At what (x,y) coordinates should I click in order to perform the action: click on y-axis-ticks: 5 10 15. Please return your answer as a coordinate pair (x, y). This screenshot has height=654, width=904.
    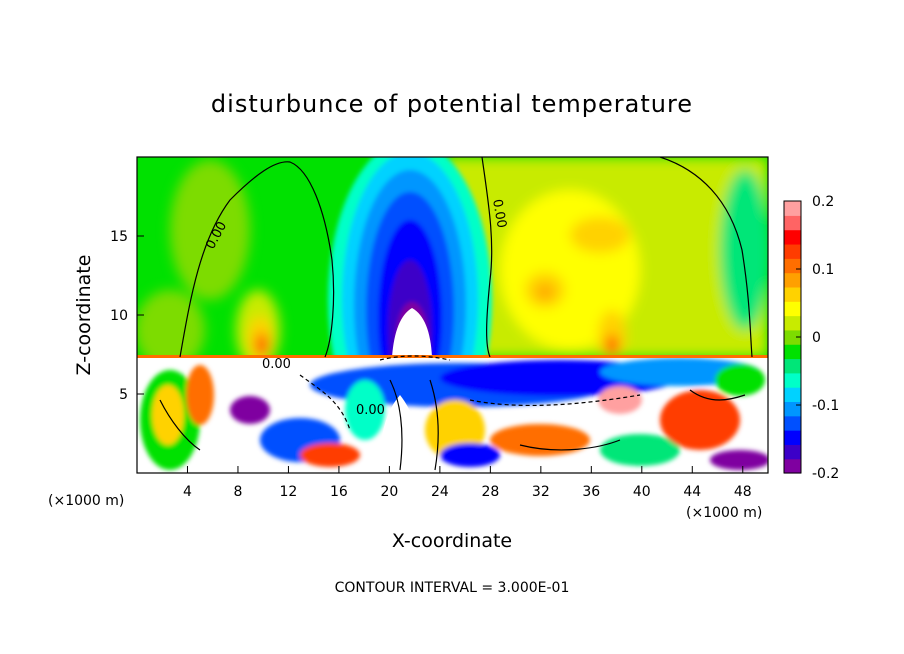
    Looking at the image, I should click on (127, 316).